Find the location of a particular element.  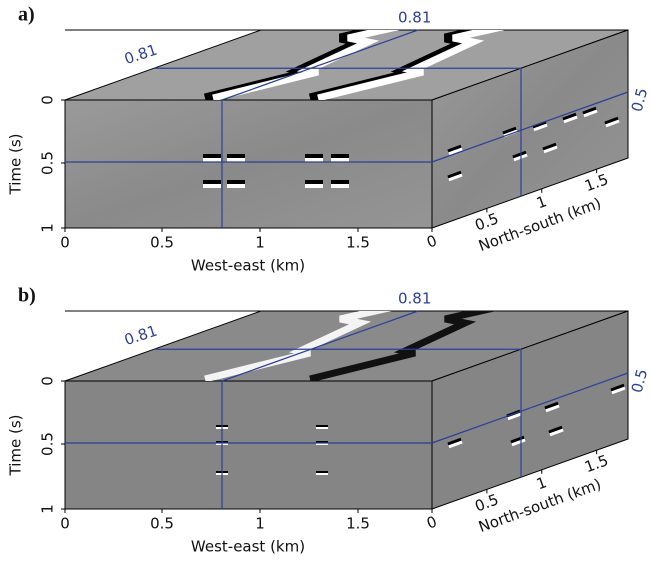

panel-label: b) is located at coordinates (27, 296).